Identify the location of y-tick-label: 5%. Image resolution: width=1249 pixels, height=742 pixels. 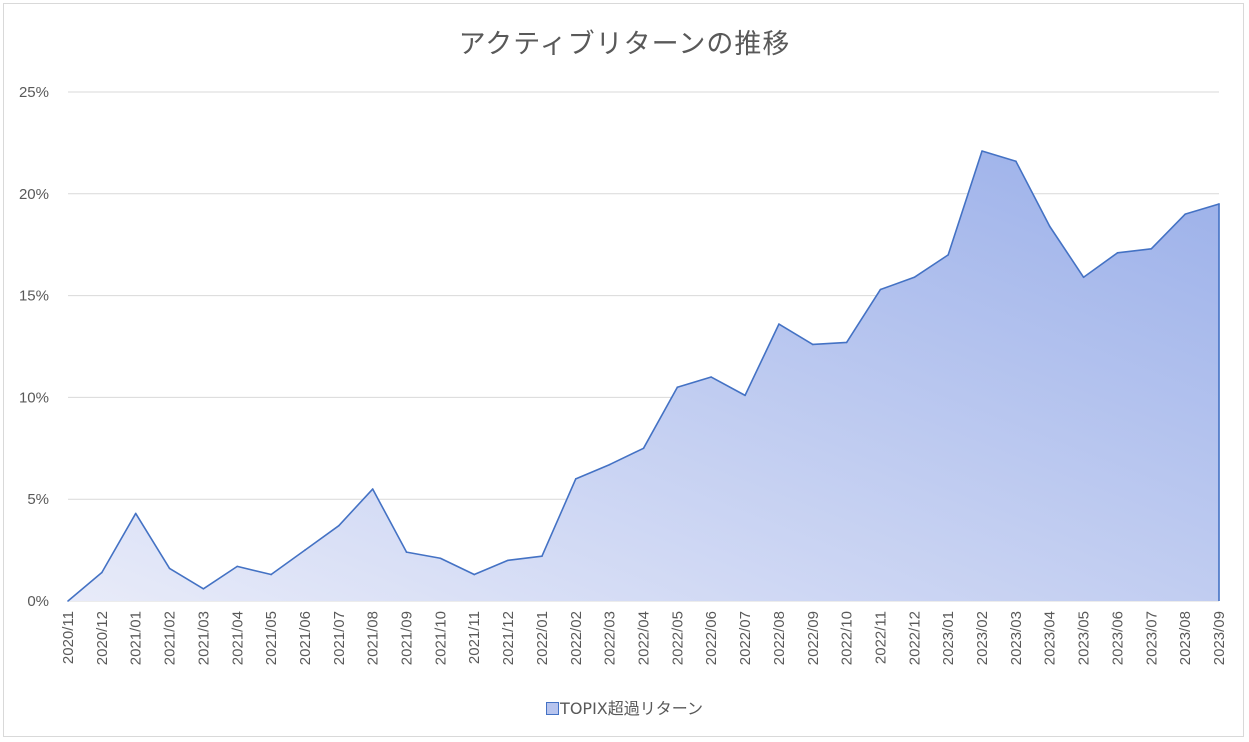
(38, 499).